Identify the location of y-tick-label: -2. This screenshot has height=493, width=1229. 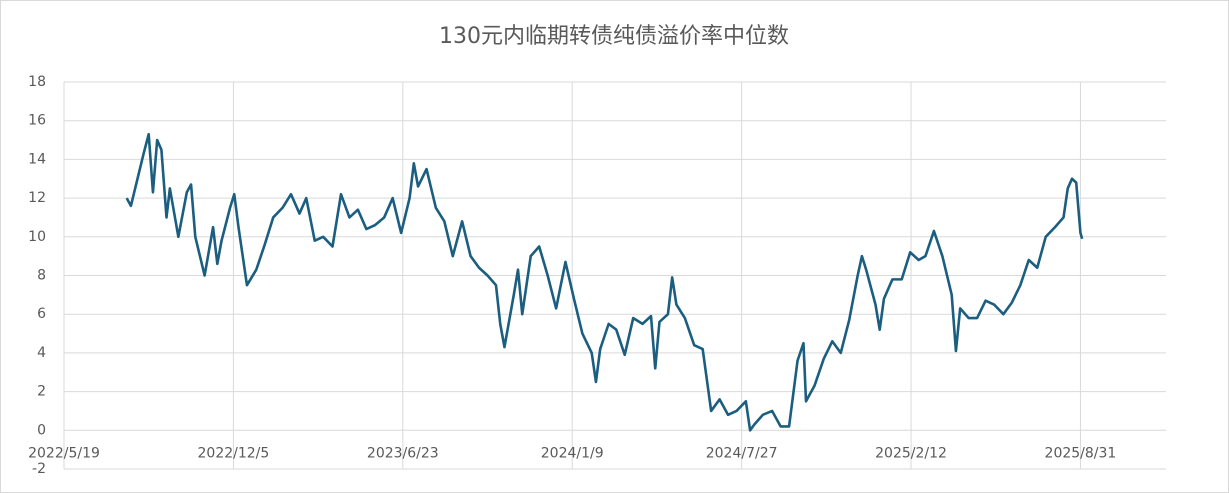
(39, 469).